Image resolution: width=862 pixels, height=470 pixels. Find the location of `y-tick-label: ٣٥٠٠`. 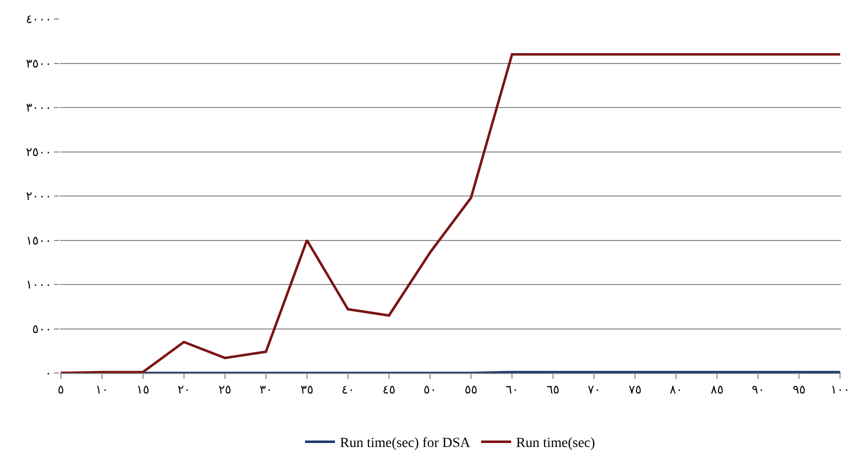

y-tick-label: ٣٥٠٠ is located at coordinates (39, 63).